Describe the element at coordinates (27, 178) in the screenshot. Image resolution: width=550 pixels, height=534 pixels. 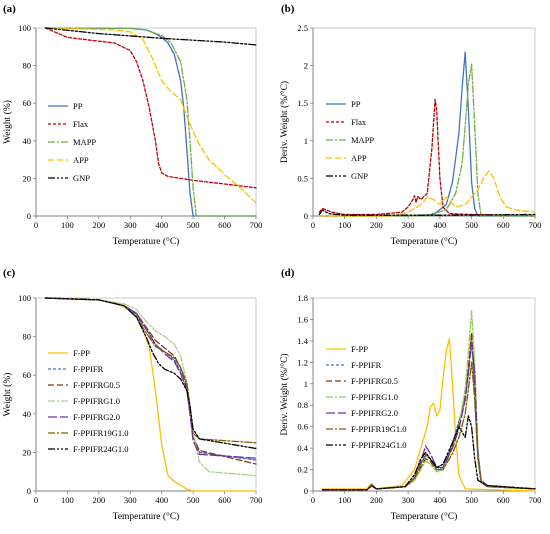
I see `y-tick-label: 20` at that location.